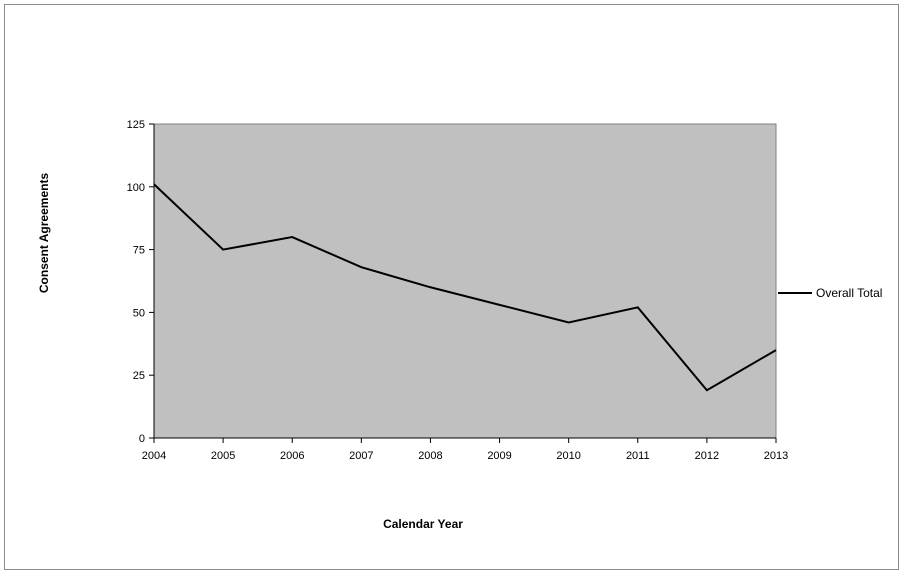 Image resolution: width=902 pixels, height=573 pixels. Describe the element at coordinates (142, 439) in the screenshot. I see `y-tick-label: 0` at that location.